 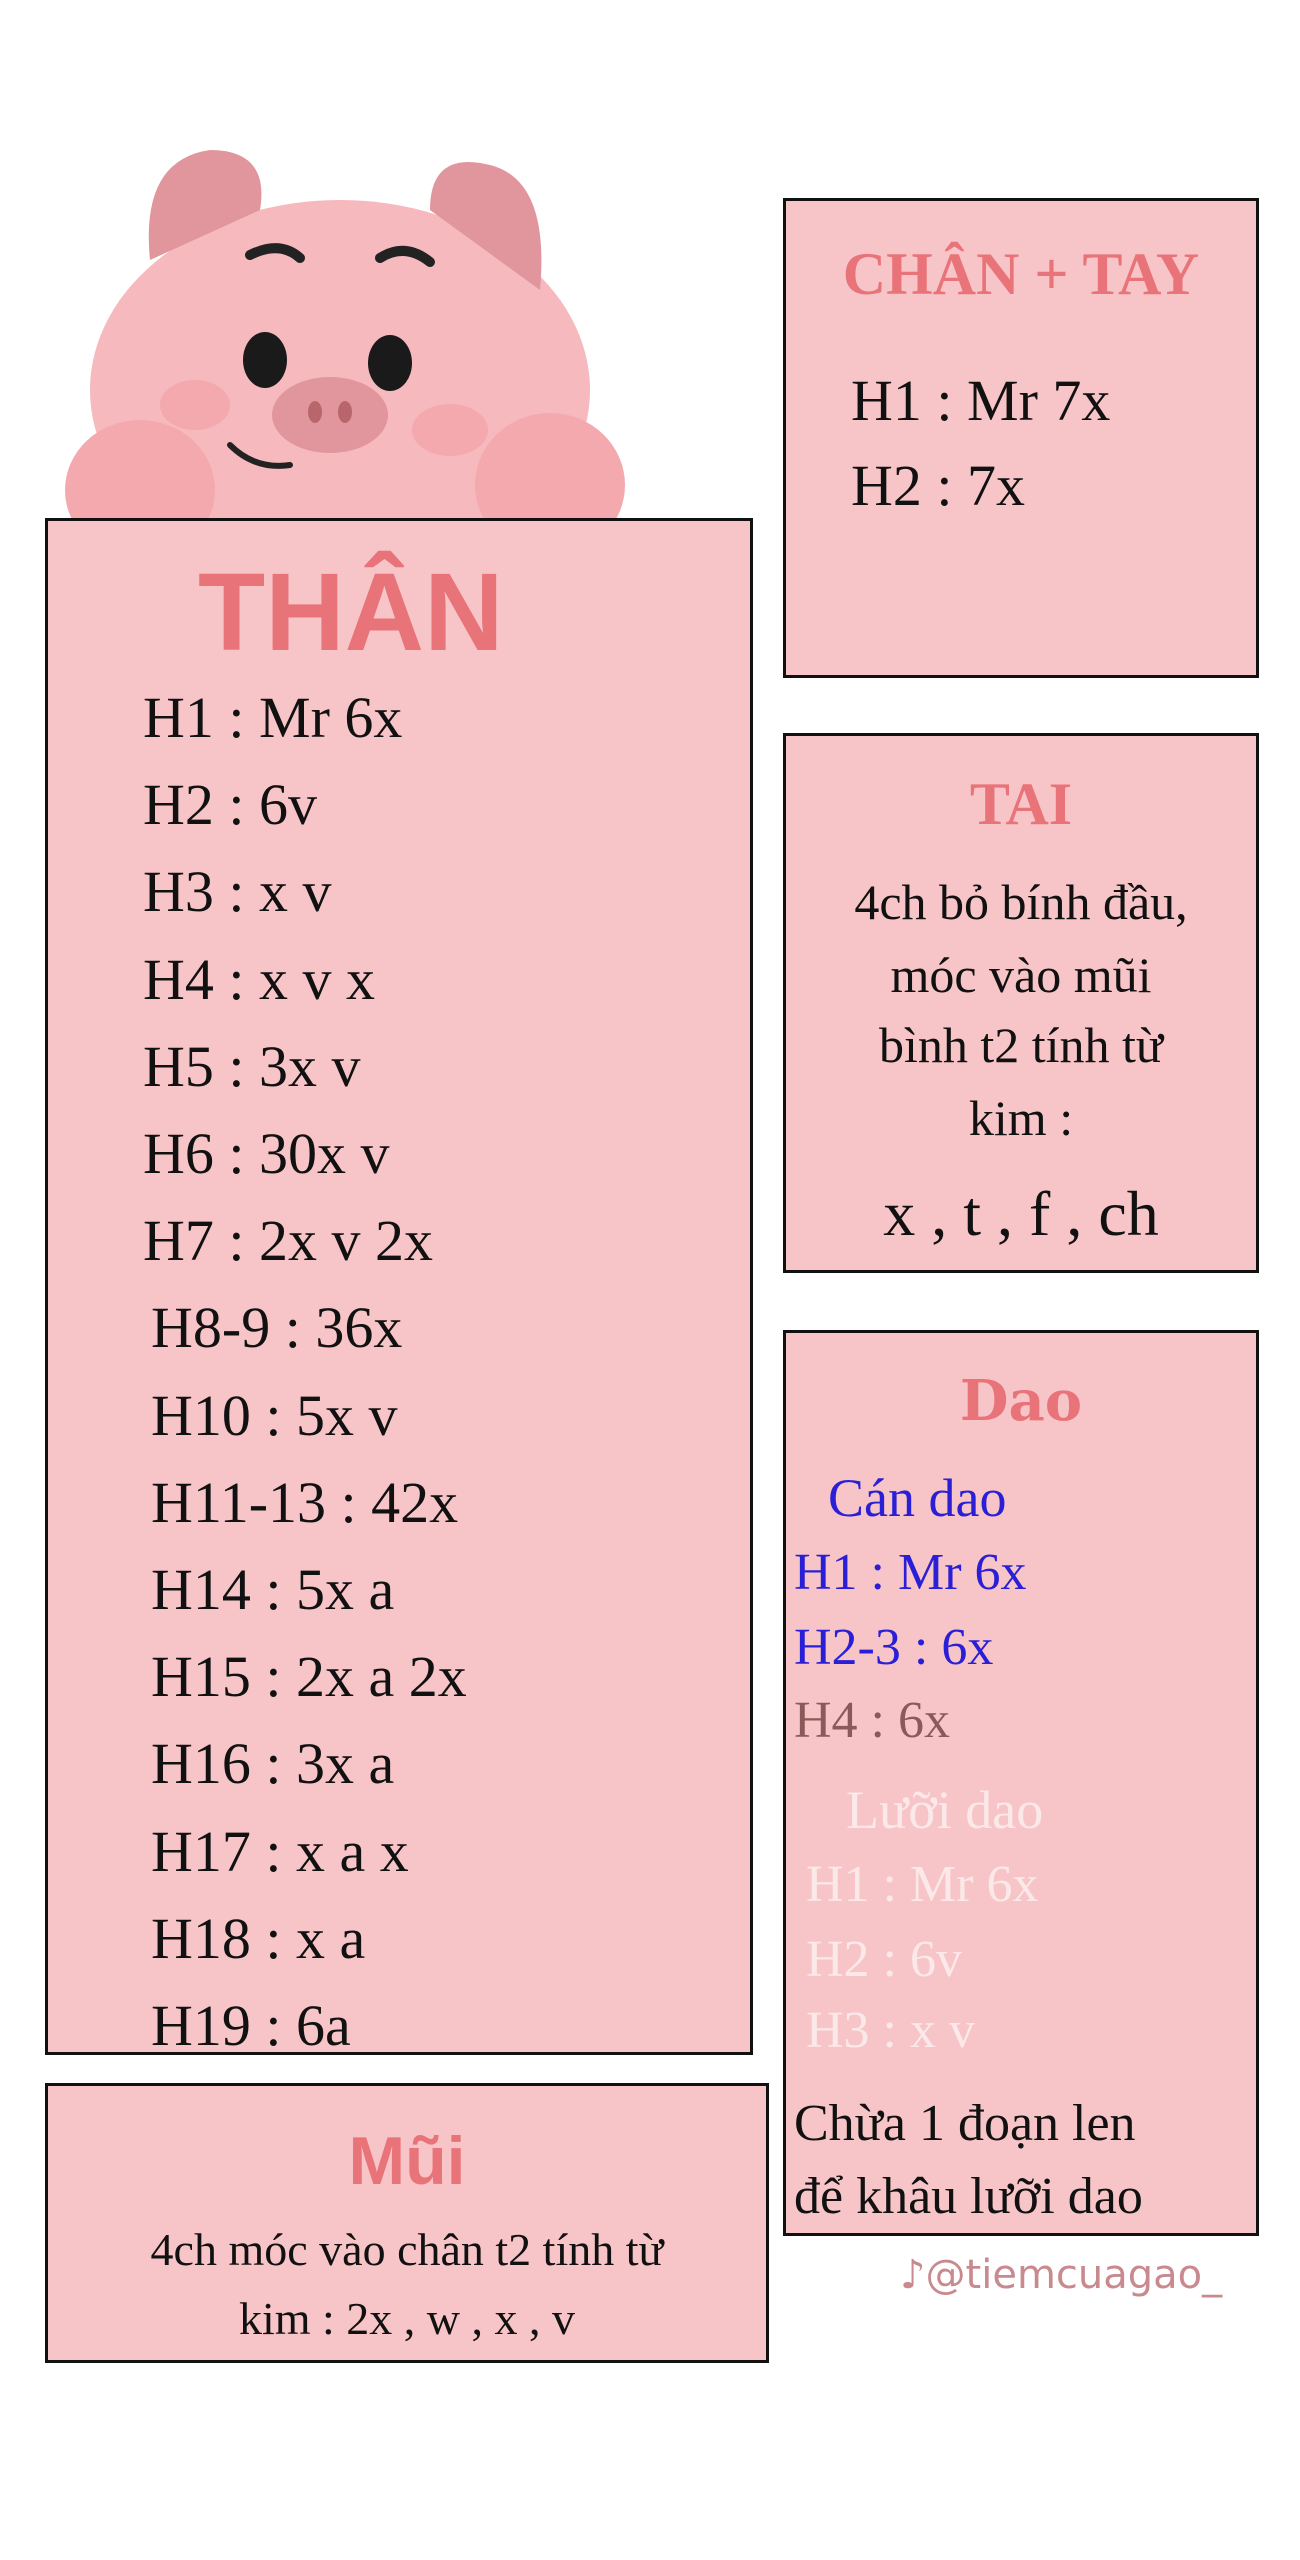 I want to click on than-row: H6 : 30x v, so click(x=266, y=1153).